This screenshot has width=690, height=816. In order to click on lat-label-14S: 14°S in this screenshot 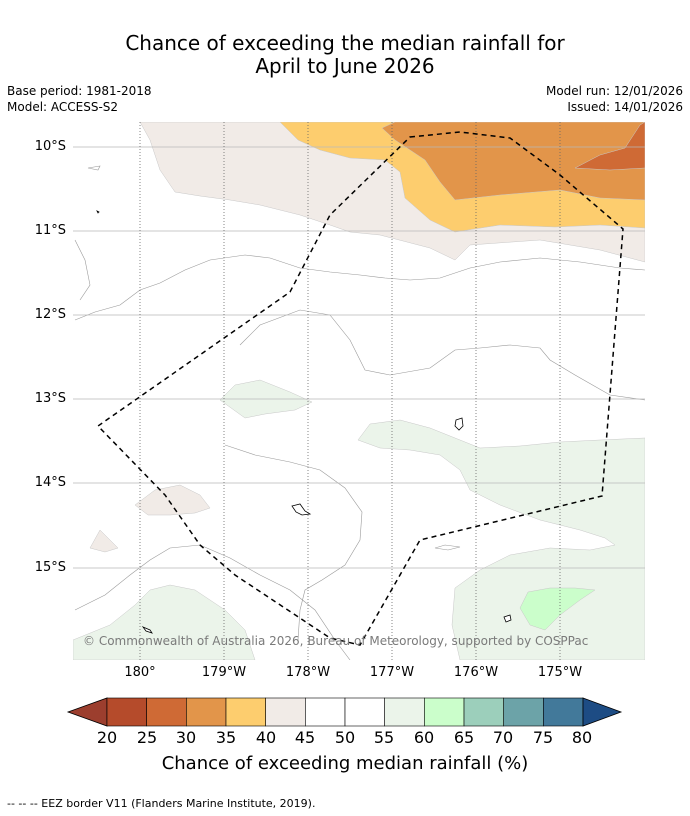, I will do `click(50, 482)`.